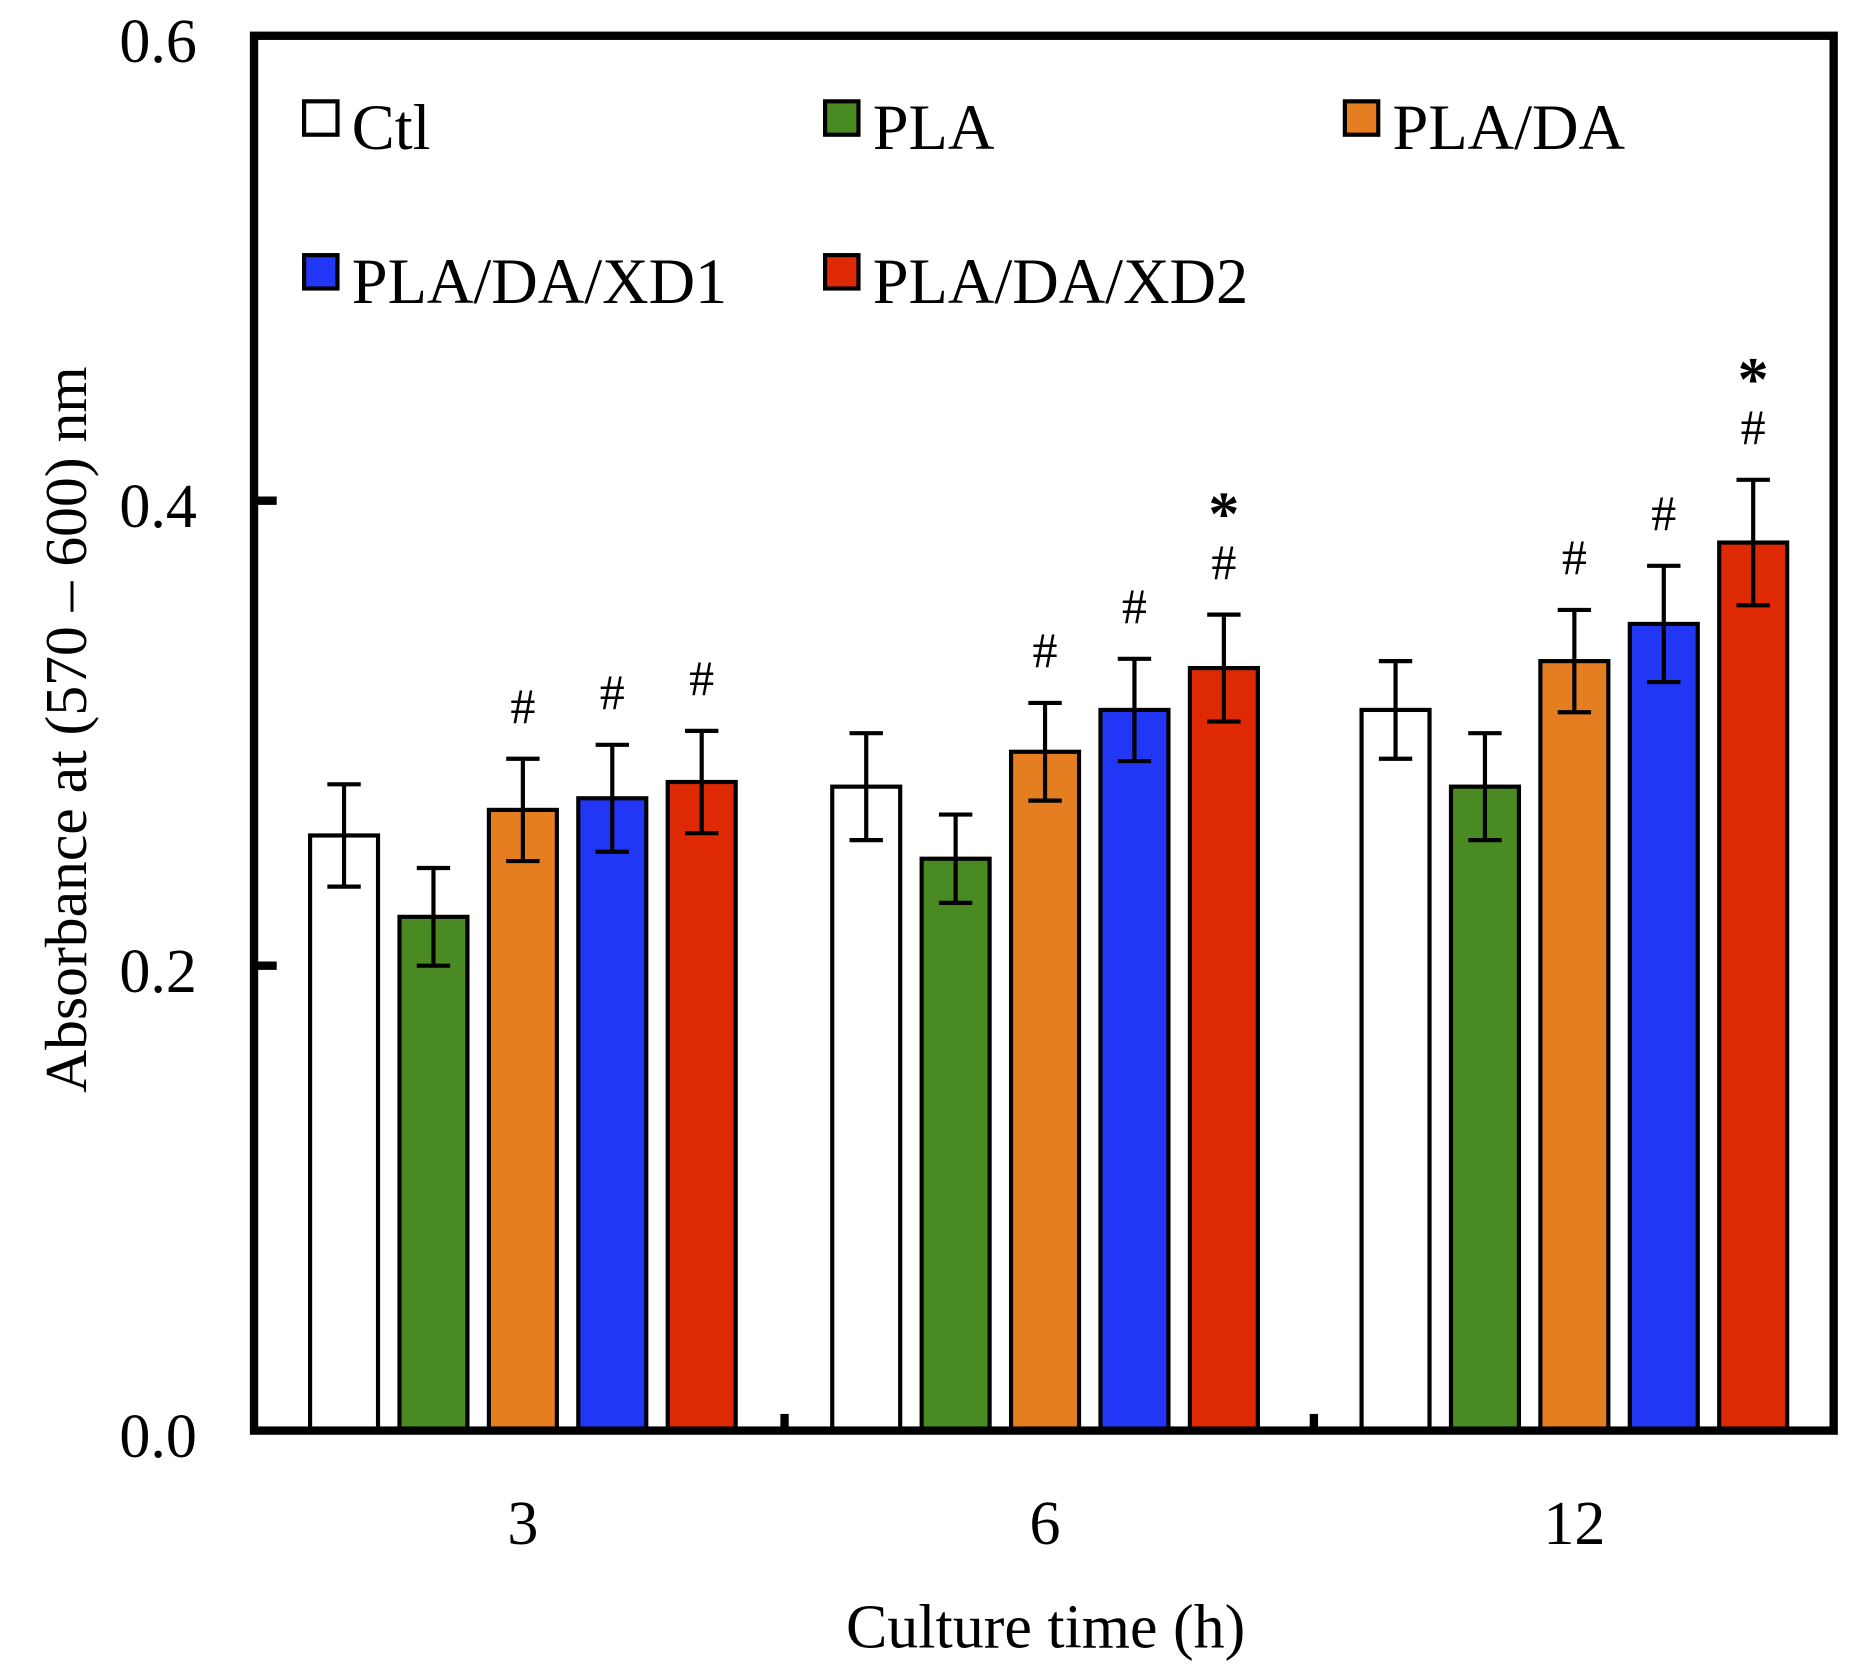 The image size is (1860, 1675). What do you see at coordinates (1509, 127) in the screenshot?
I see `legend-label: PLA/DA` at bounding box center [1509, 127].